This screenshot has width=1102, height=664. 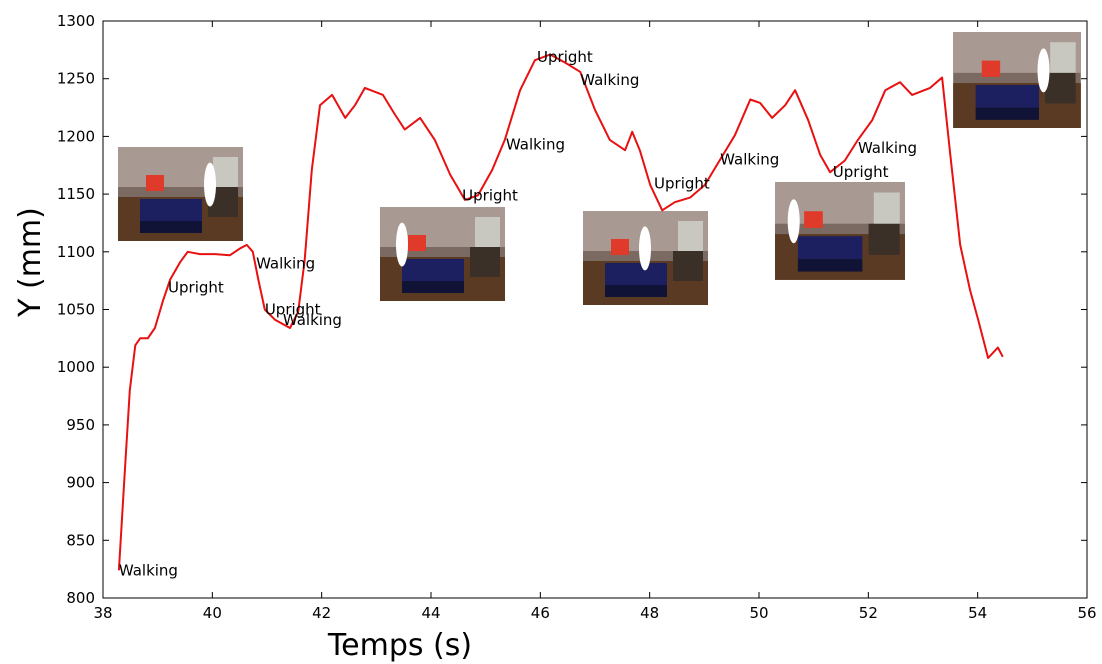 What do you see at coordinates (102, 613) in the screenshot?
I see `x-tick-label: 38` at bounding box center [102, 613].